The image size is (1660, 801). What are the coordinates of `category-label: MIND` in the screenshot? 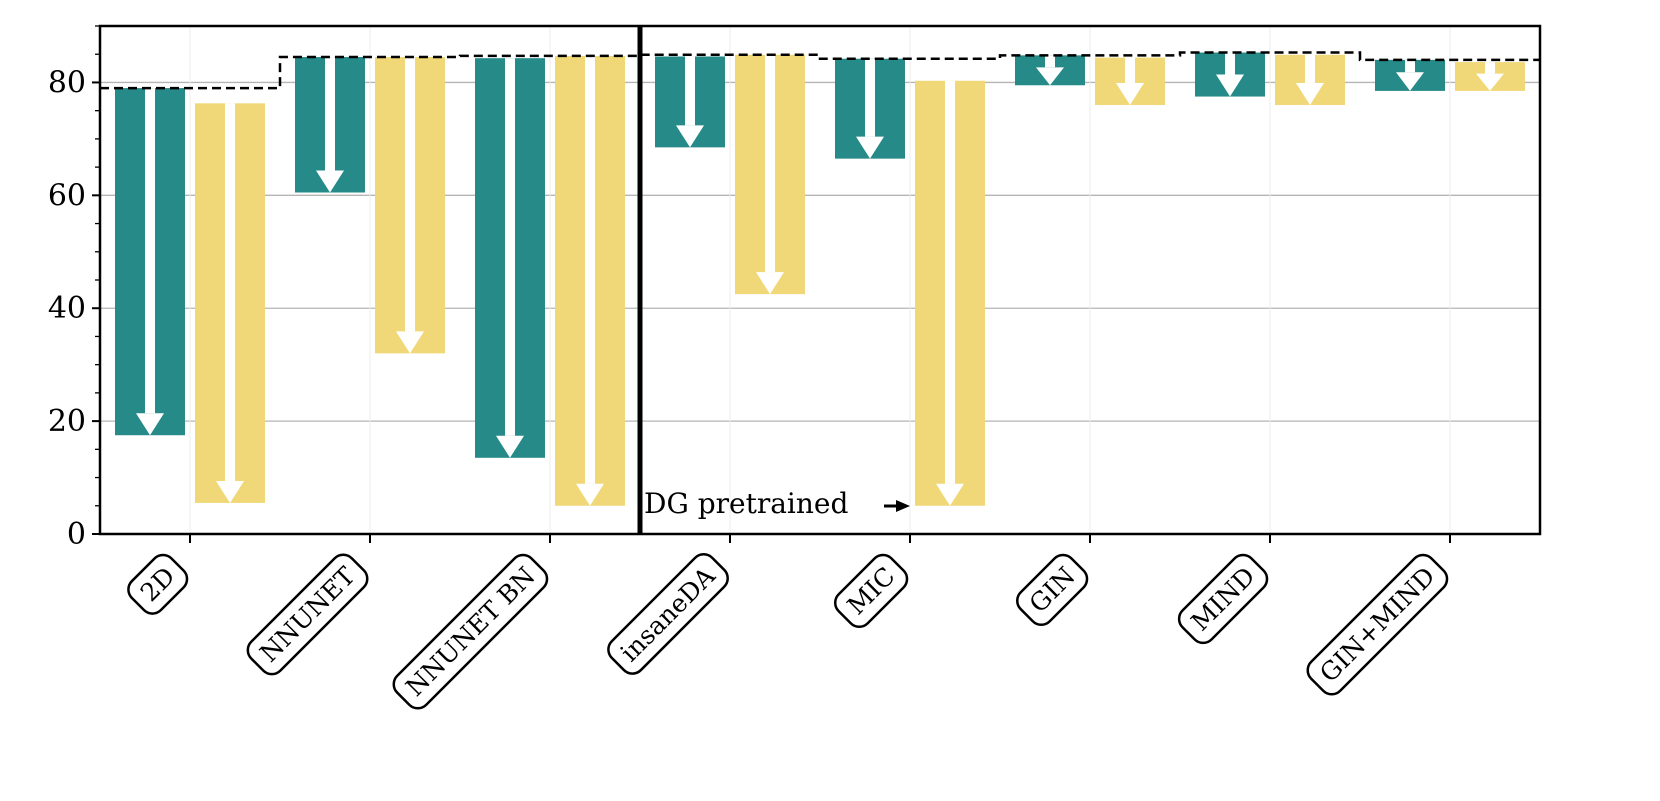 It's located at (1223, 599).